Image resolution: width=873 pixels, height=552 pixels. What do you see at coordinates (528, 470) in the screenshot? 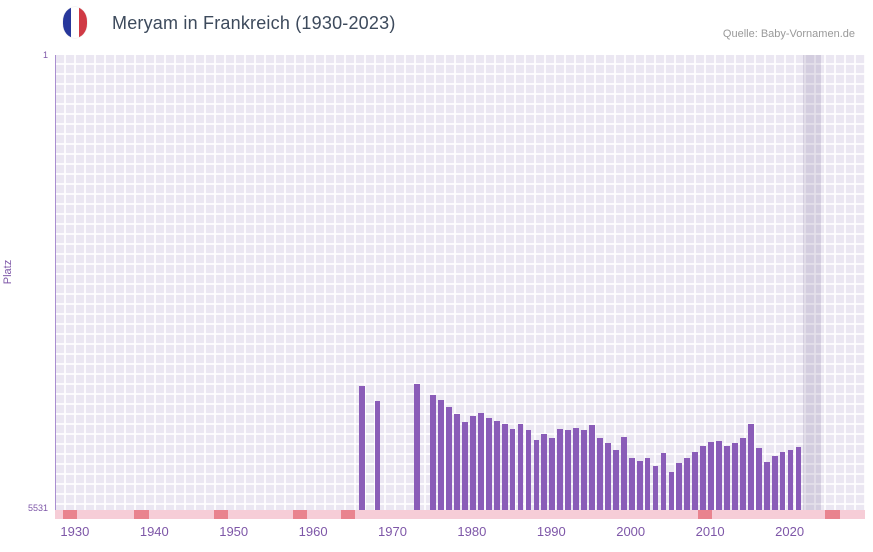
I see `bar-1987` at bounding box center [528, 470].